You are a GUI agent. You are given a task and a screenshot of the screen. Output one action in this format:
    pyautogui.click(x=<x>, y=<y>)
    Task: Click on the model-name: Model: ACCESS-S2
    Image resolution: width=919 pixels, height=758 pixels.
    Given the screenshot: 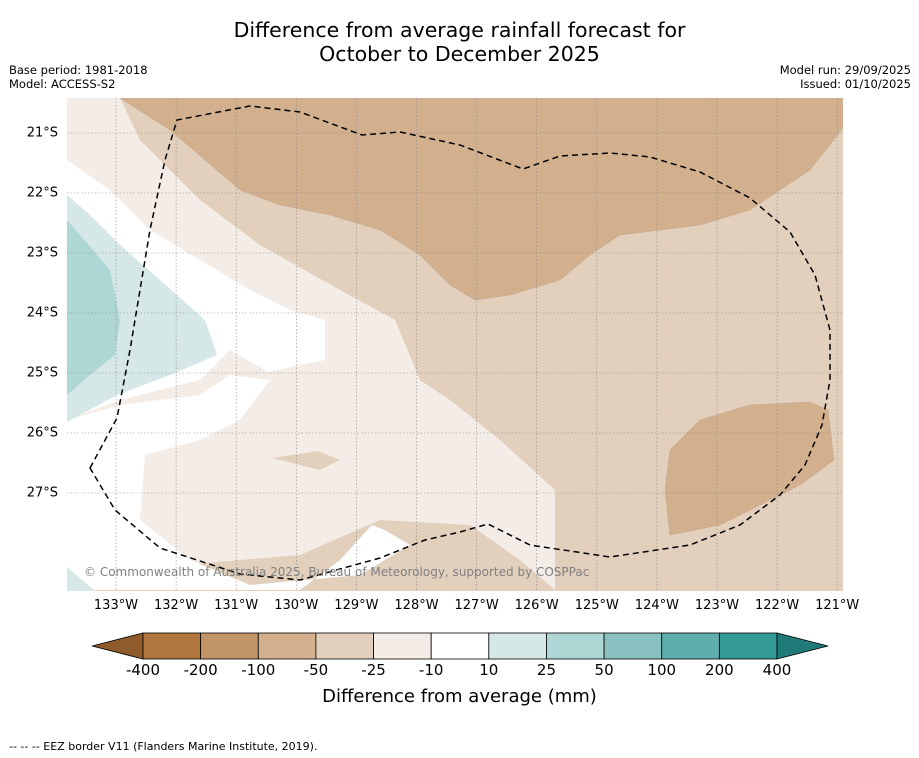 What is the action you would take?
    pyautogui.click(x=62, y=84)
    